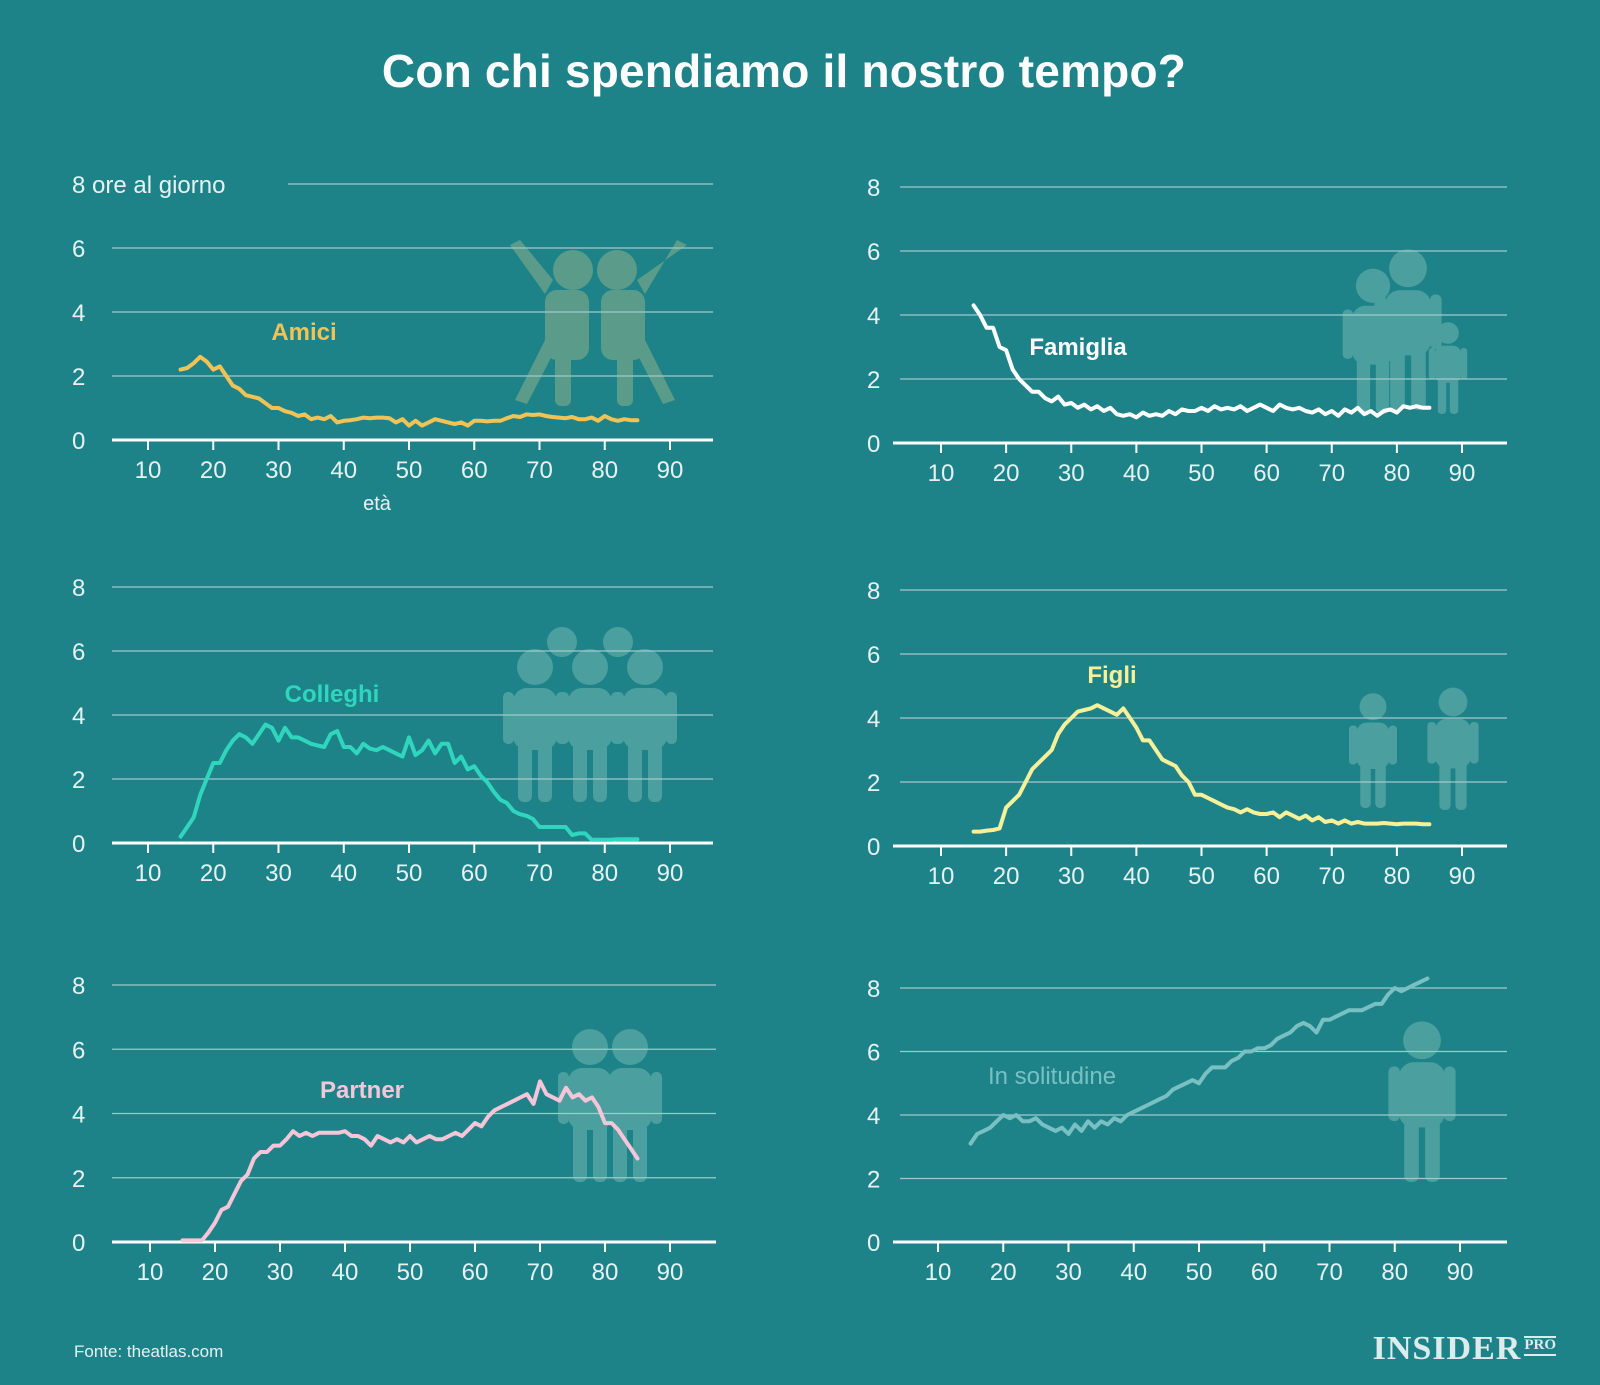 Image resolution: width=1600 pixels, height=1385 pixels. Describe the element at coordinates (332, 694) in the screenshot. I see `series-label: Colleghi` at that location.